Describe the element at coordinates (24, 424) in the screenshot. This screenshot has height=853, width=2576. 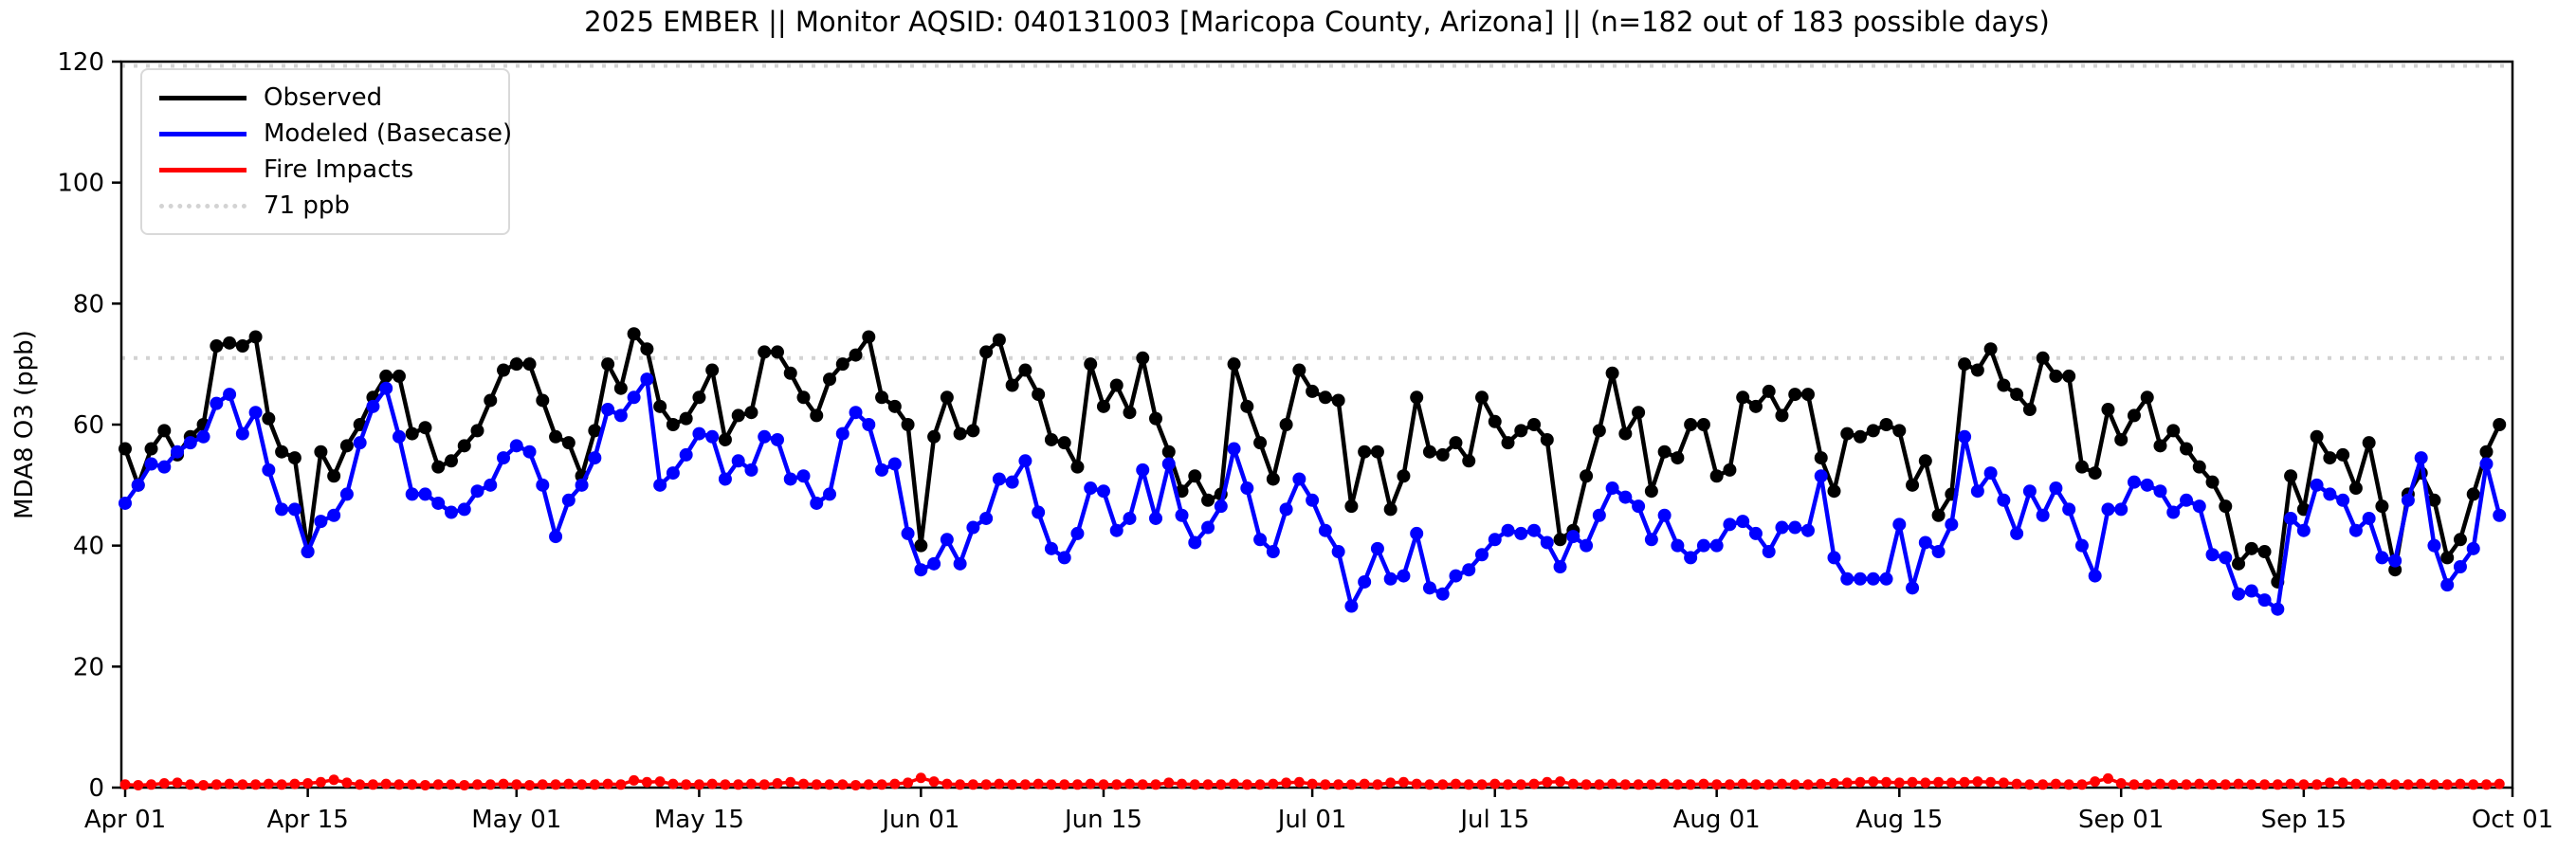
I see `y-axis-label: MDA8 O3 (ppb)` at that location.